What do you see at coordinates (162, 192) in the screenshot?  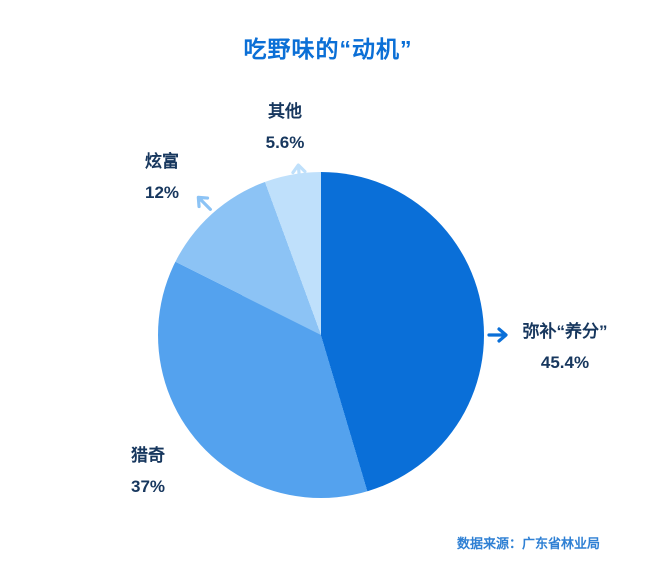 I see `slice-value-xuanfu: 12%` at bounding box center [162, 192].